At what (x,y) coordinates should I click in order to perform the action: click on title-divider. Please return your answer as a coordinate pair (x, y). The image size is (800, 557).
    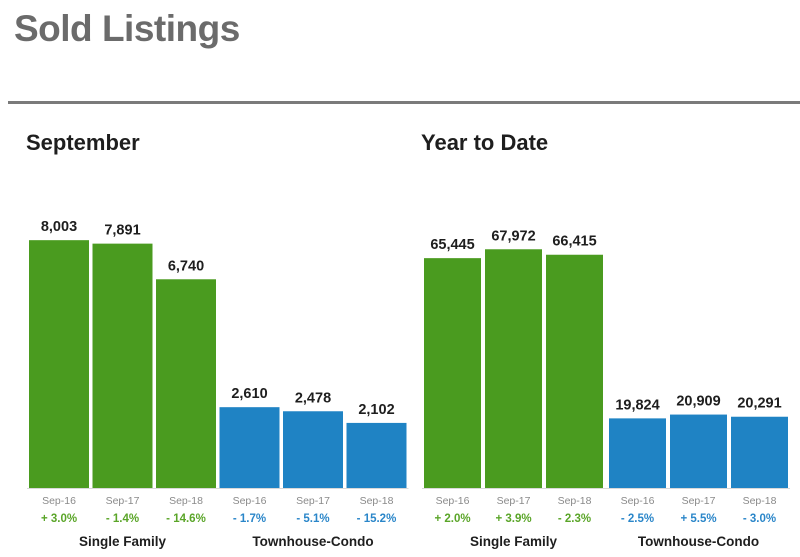
    Looking at the image, I should click on (404, 102).